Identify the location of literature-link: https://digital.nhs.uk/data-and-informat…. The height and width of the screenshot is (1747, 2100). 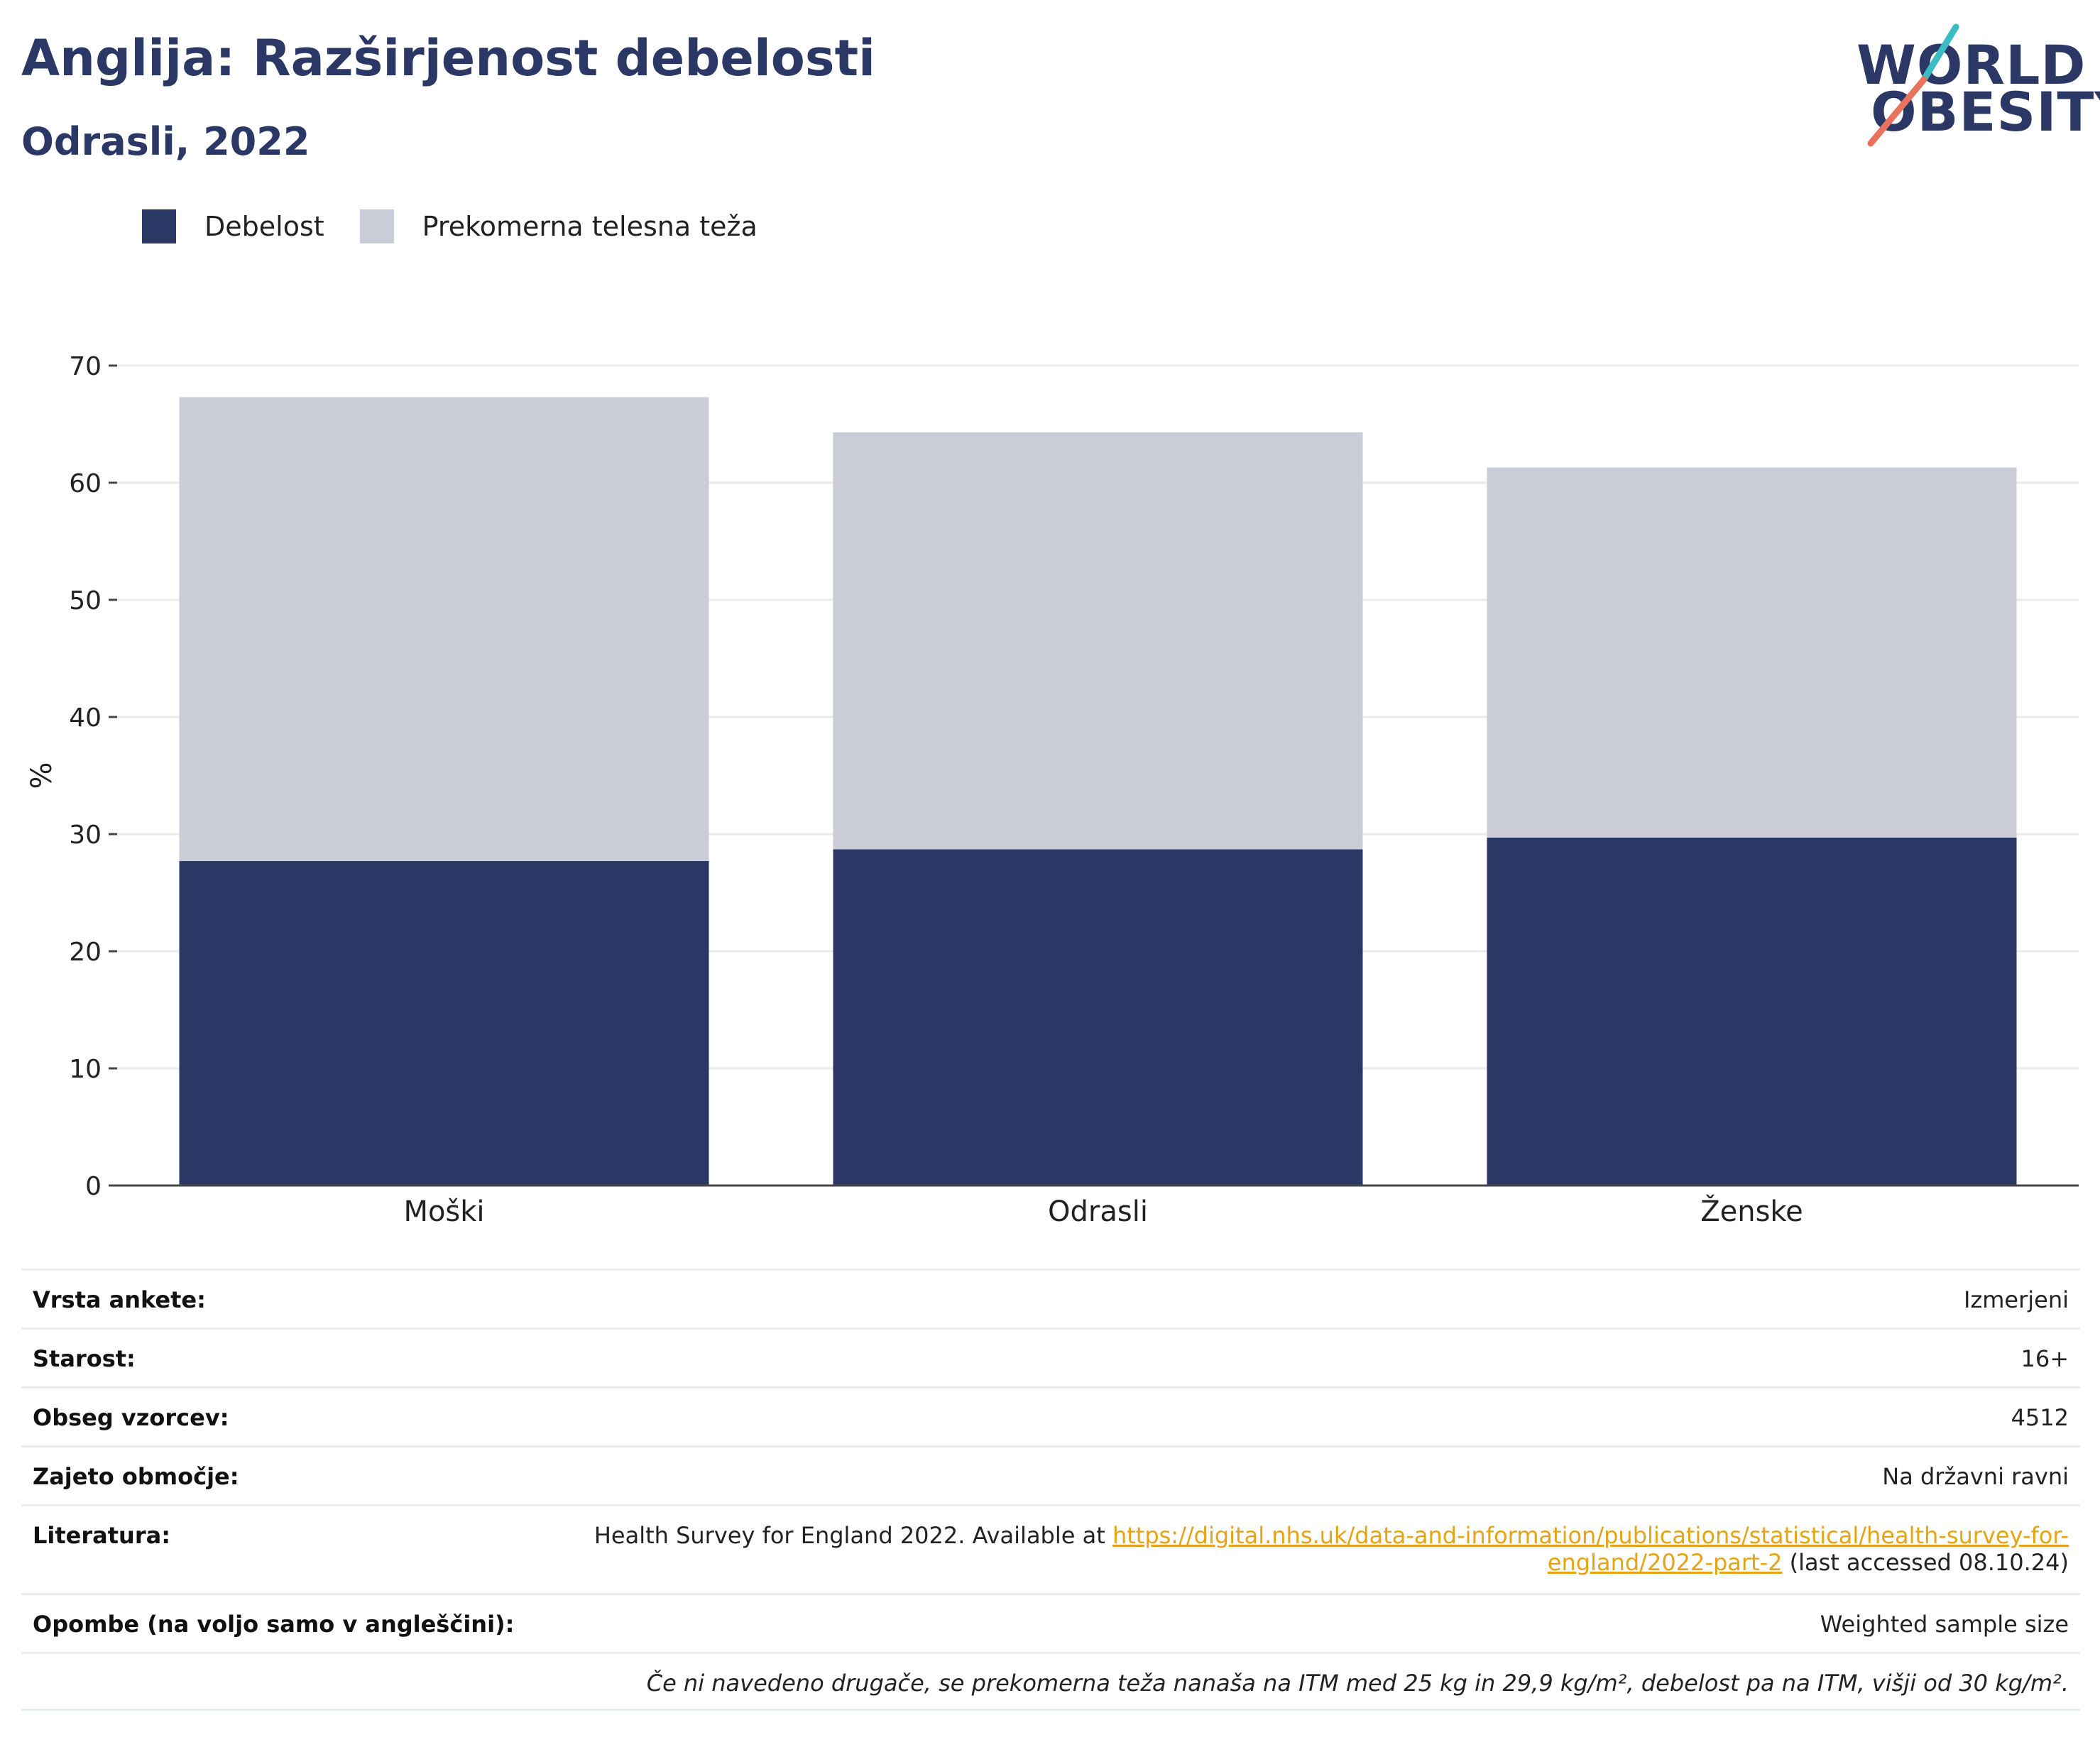
(1590, 1535).